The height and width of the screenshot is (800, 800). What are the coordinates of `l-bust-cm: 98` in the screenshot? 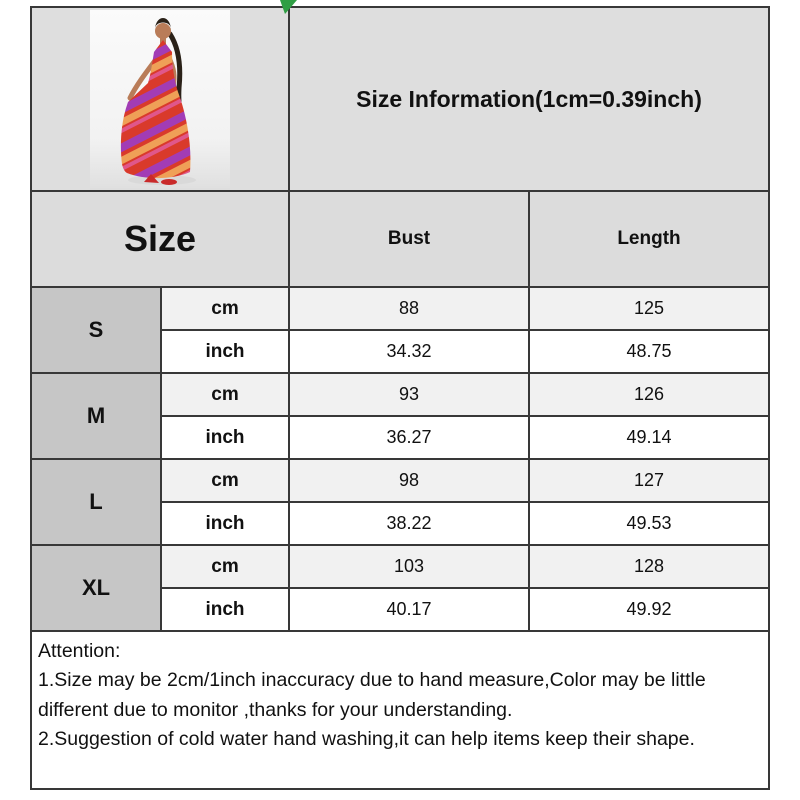 It's located at (408, 479).